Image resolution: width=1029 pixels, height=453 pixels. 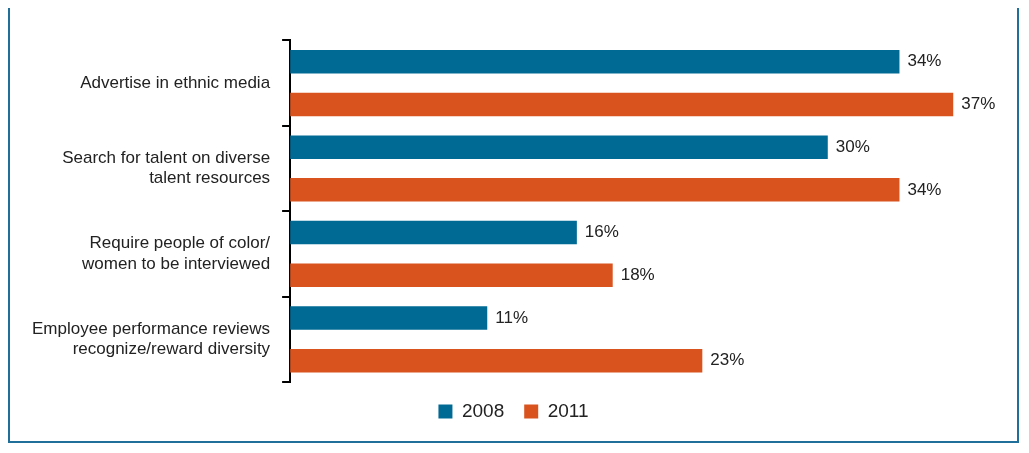 I want to click on data-label: 37%, so click(x=978, y=104).